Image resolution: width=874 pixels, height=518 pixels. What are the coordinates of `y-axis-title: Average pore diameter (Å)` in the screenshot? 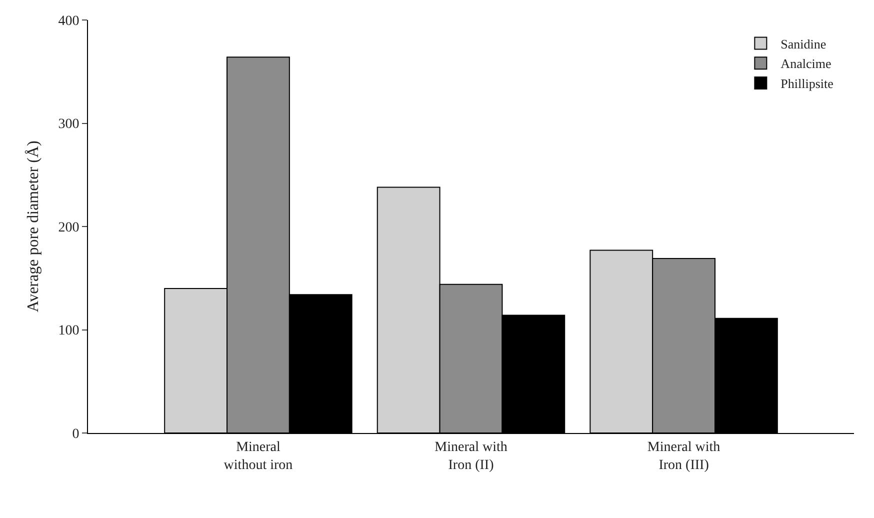 It's located at (33, 226).